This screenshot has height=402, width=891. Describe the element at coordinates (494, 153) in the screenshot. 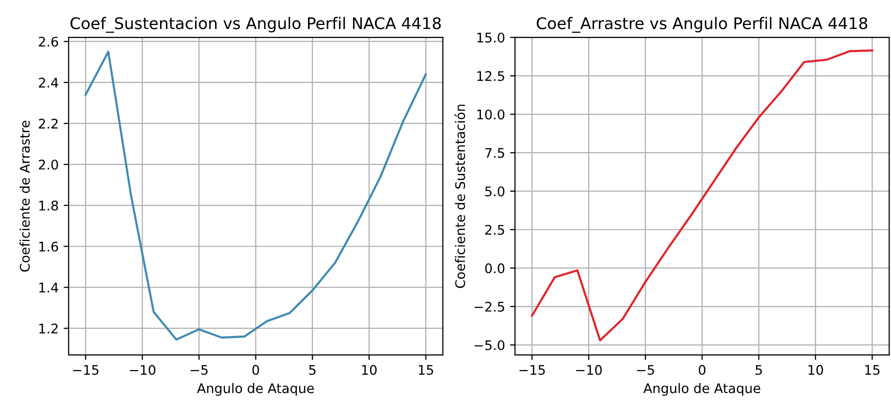

I see `y-tick-label: 7.5` at that location.